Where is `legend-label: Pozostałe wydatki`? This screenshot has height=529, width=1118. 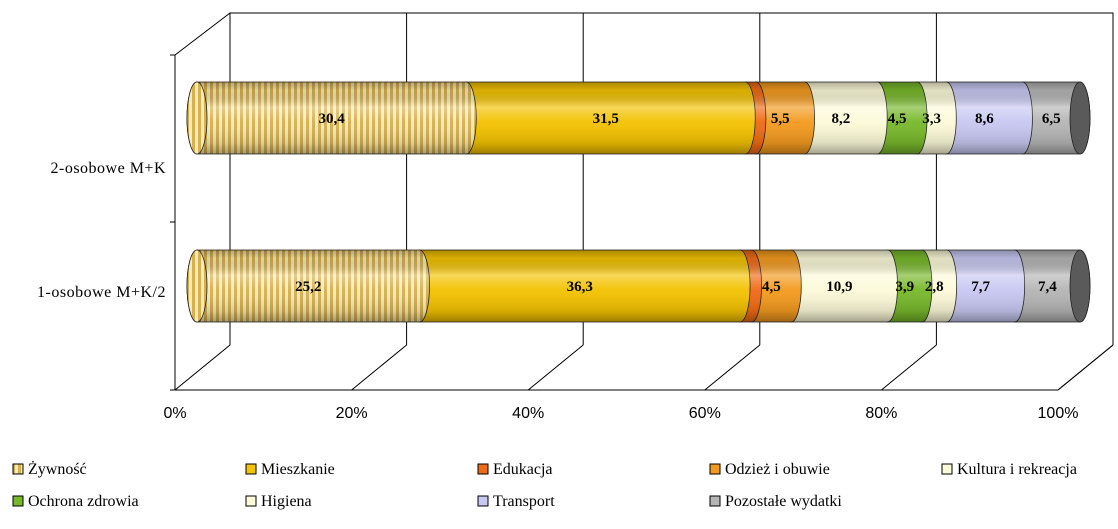
legend-label: Pozostałe wydatki is located at coordinates (783, 501).